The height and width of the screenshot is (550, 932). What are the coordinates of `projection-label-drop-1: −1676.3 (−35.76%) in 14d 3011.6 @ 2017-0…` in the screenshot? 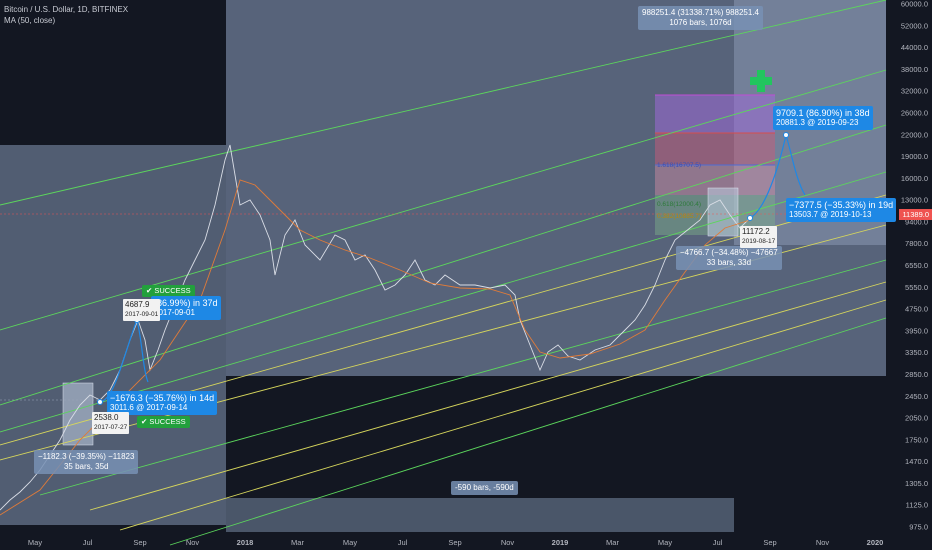 It's located at (162, 403).